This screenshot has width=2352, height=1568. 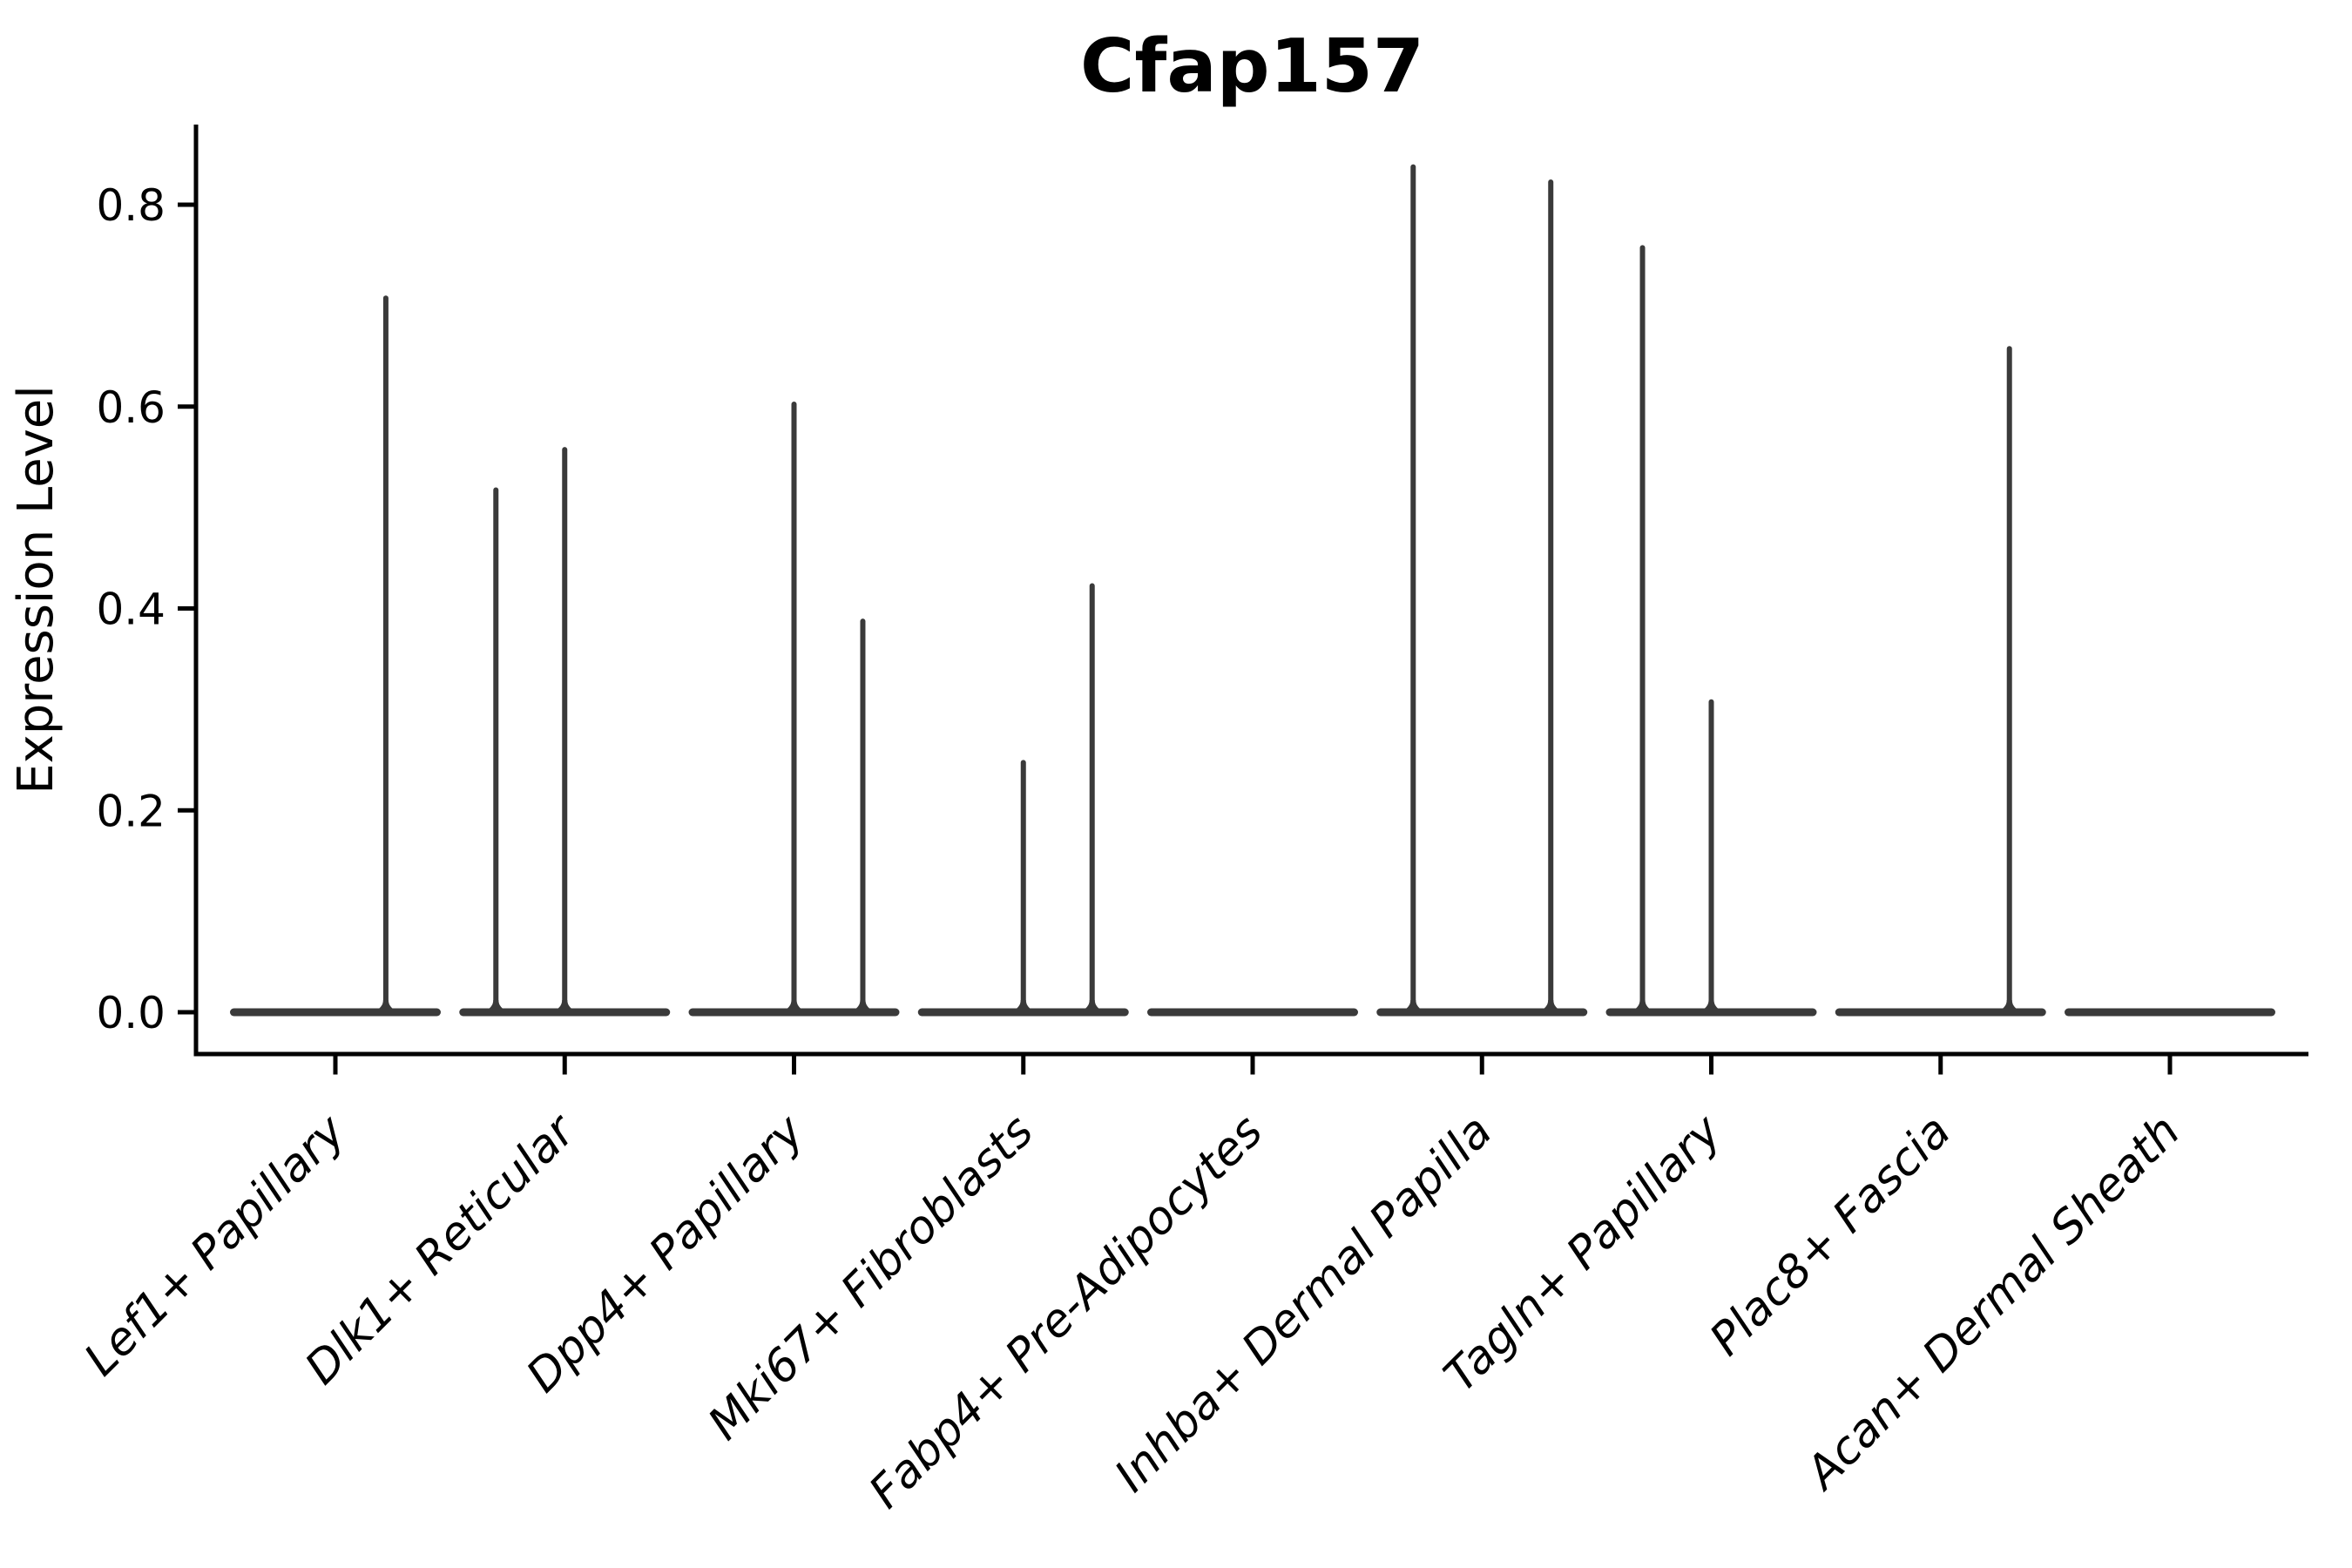 What do you see at coordinates (131, 1013) in the screenshot?
I see `y-tick-label: 0.0` at bounding box center [131, 1013].